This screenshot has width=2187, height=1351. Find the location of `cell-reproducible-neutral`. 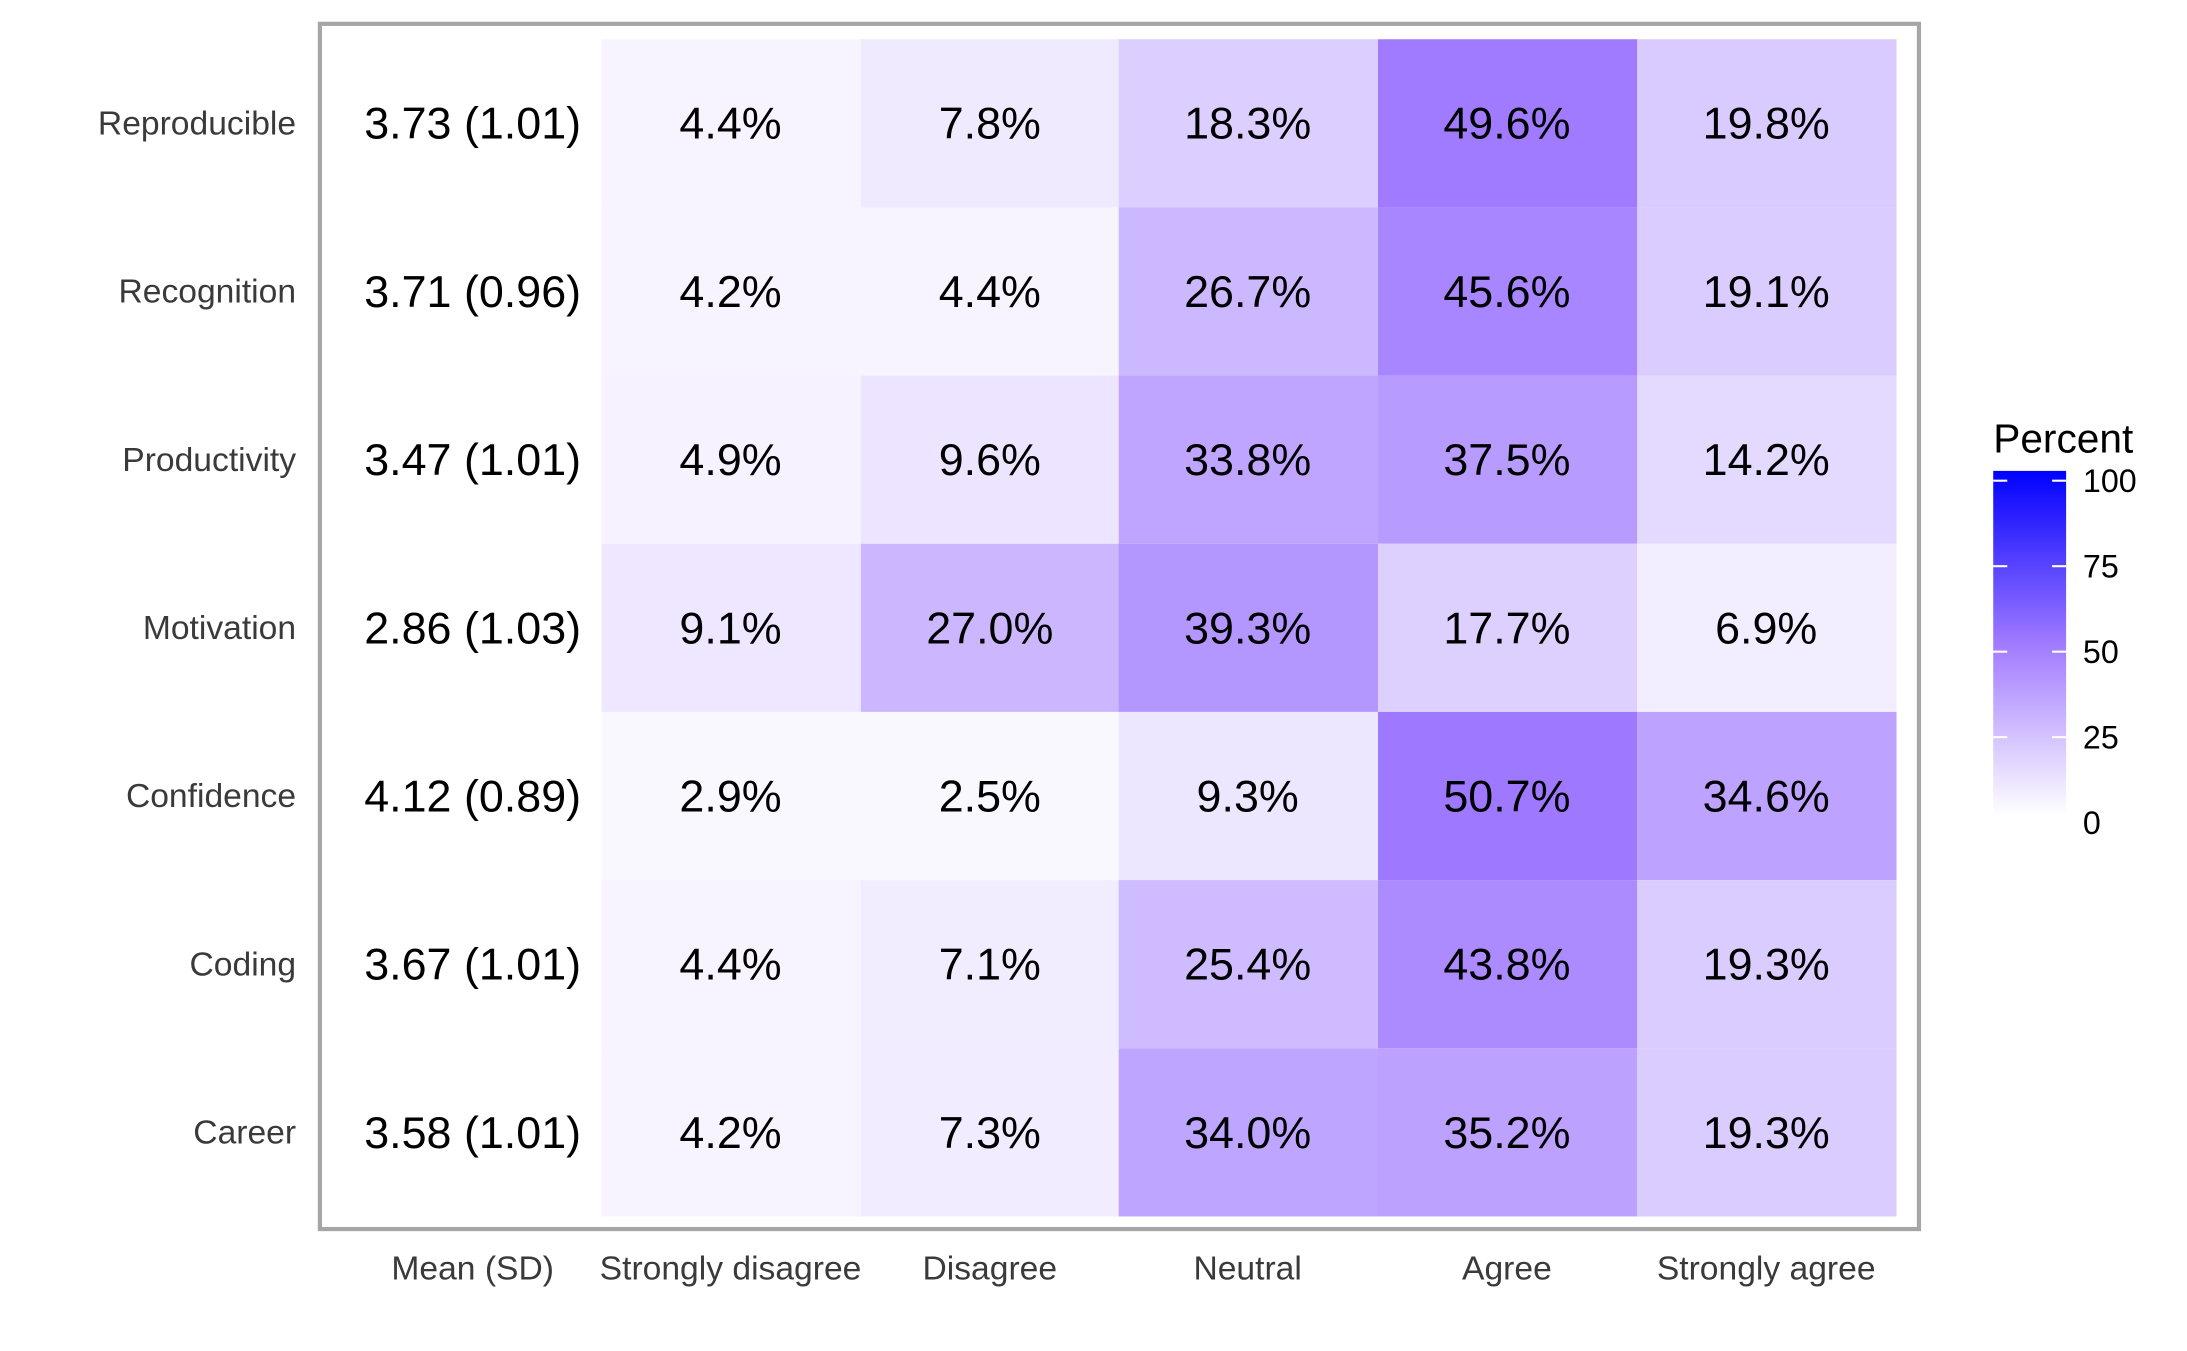

cell-reproducible-neutral is located at coordinates (1248, 123).